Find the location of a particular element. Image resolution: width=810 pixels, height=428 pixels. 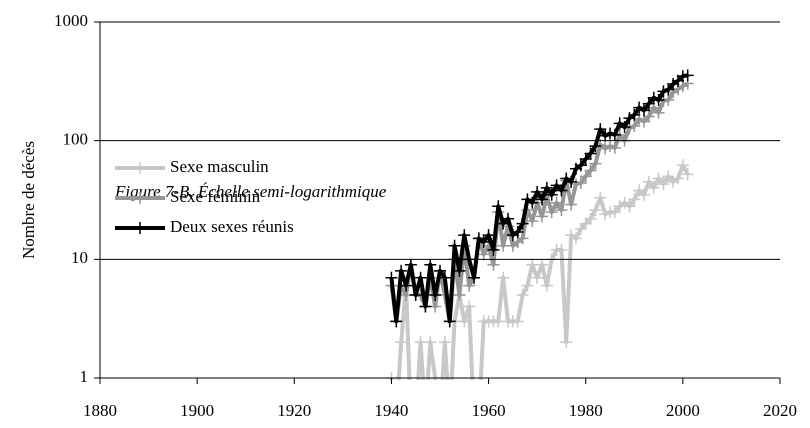

chart-annotation: Figure 7-B. Échelle semi-logarithmique is located at coordinates (250, 191).